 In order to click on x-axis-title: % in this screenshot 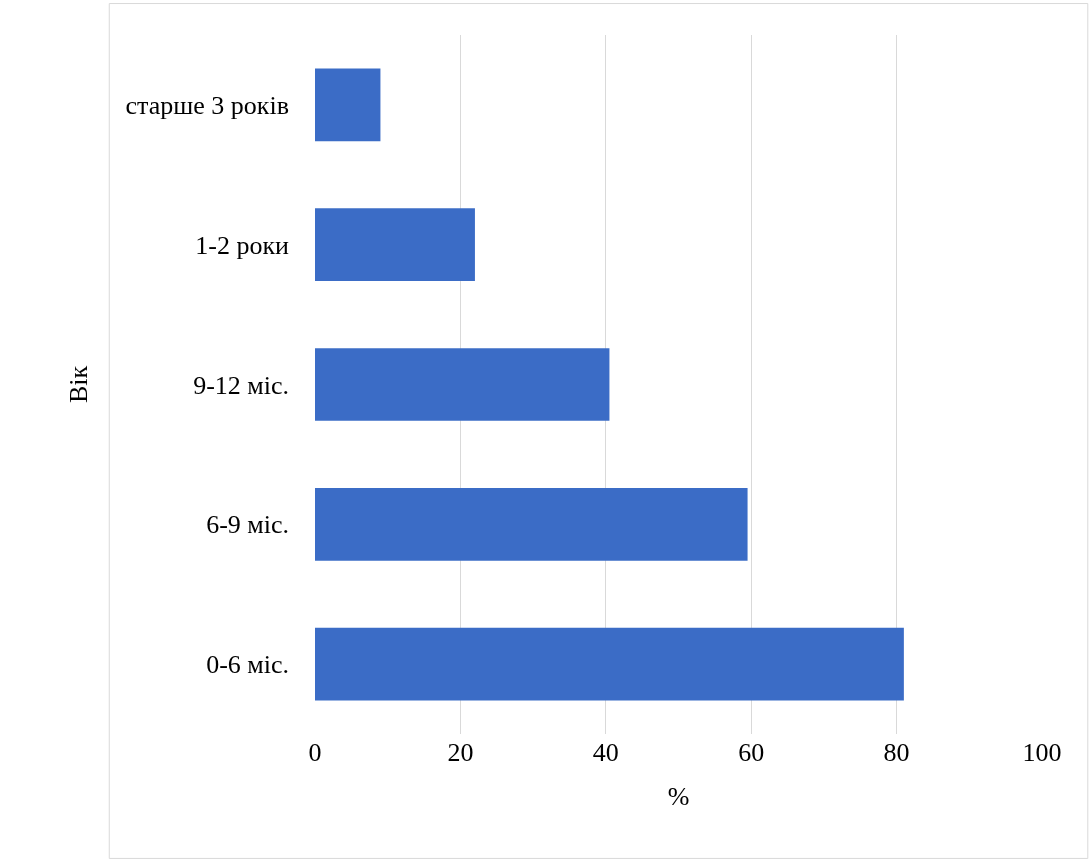, I will do `click(678, 796)`.